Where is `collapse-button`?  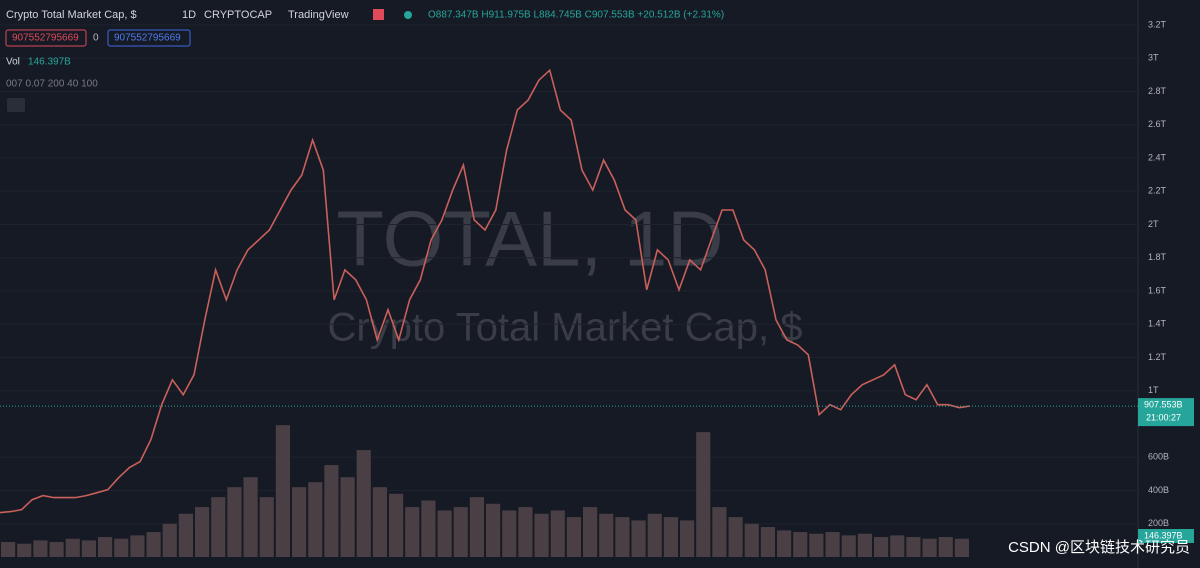 collapse-button is located at coordinates (16, 105).